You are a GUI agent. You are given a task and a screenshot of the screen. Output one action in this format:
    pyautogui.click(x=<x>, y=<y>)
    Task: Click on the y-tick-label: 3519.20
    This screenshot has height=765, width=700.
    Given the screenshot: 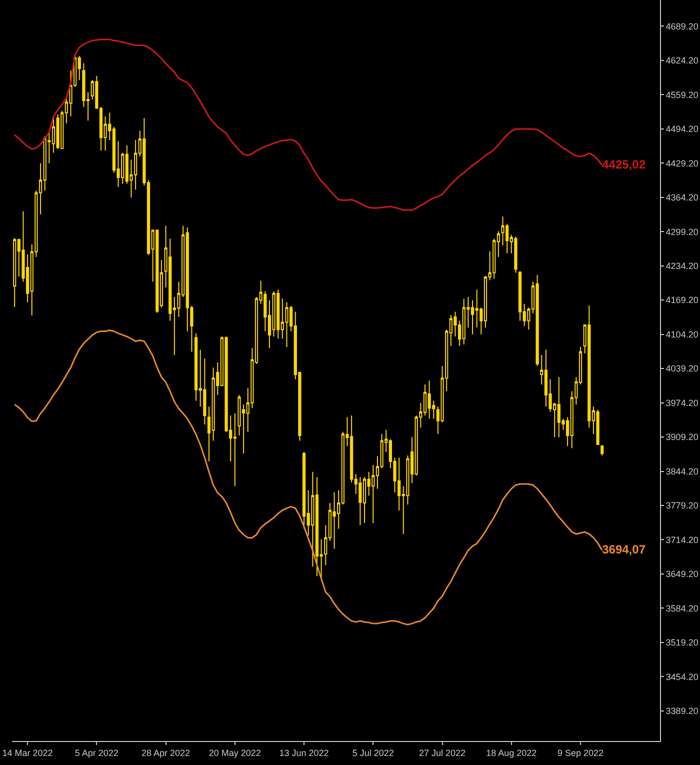 What is the action you would take?
    pyautogui.click(x=682, y=643)
    